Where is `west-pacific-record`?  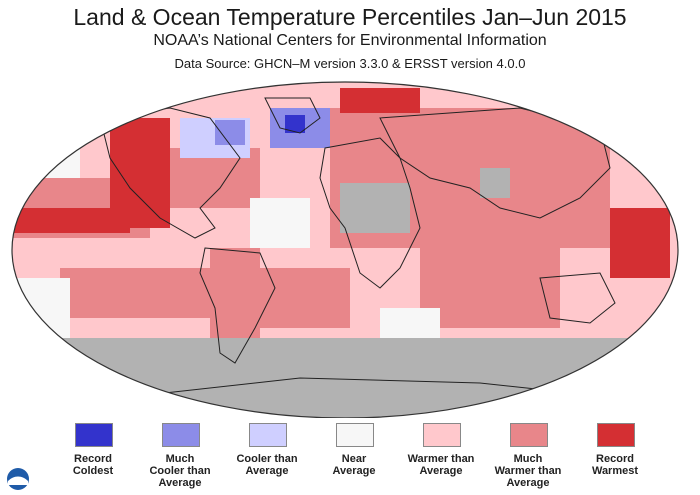
west-pacific-record is located at coordinates (640, 243).